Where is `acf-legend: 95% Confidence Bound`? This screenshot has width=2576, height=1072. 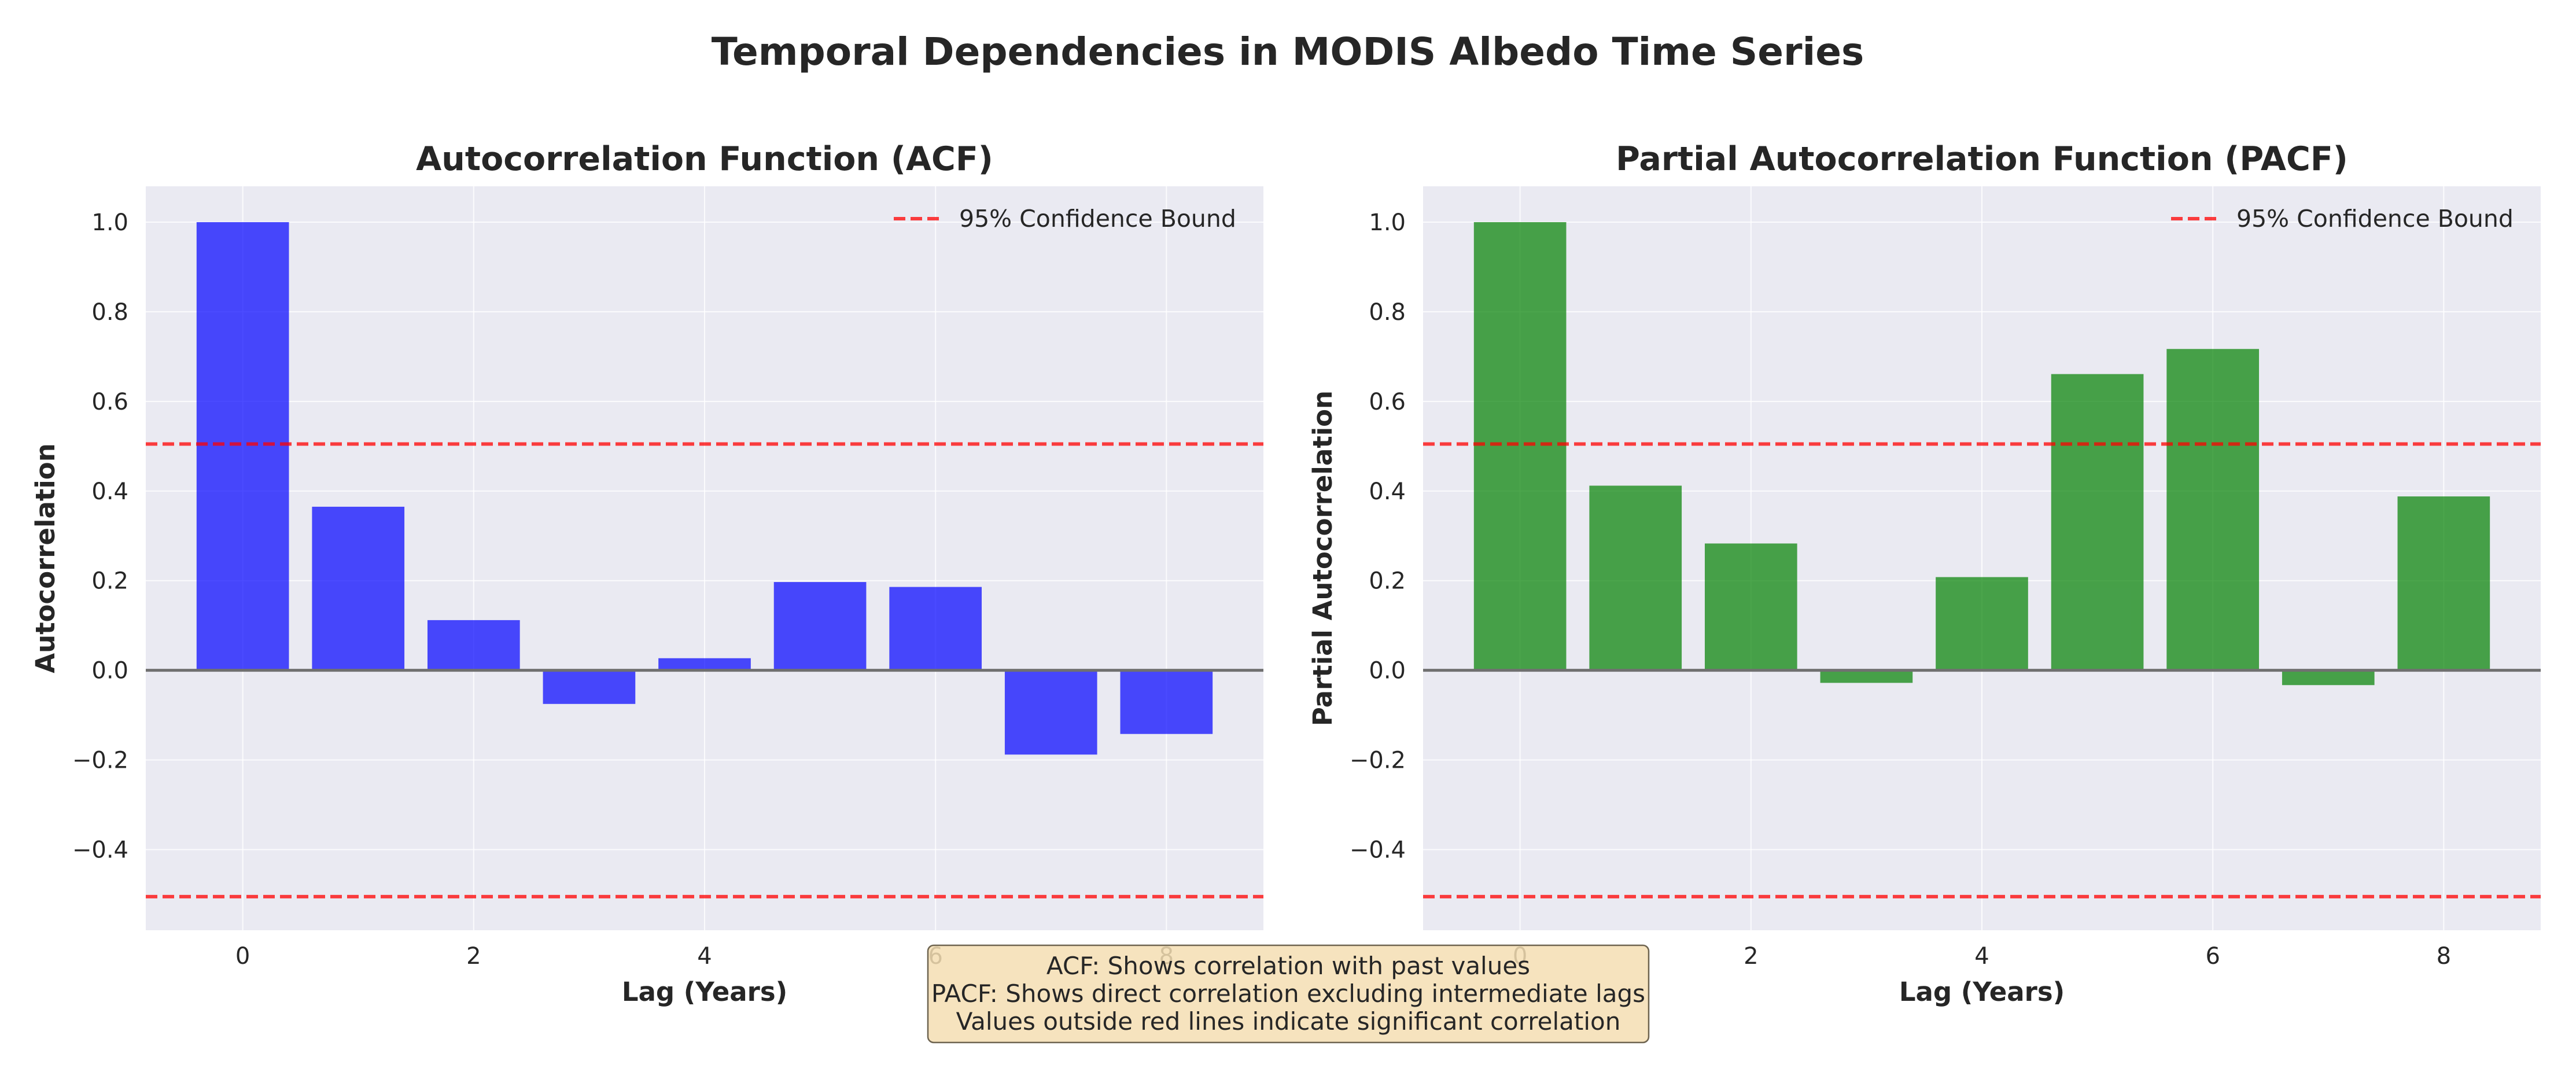
acf-legend: 95% Confidence Bound is located at coordinates (1065, 219).